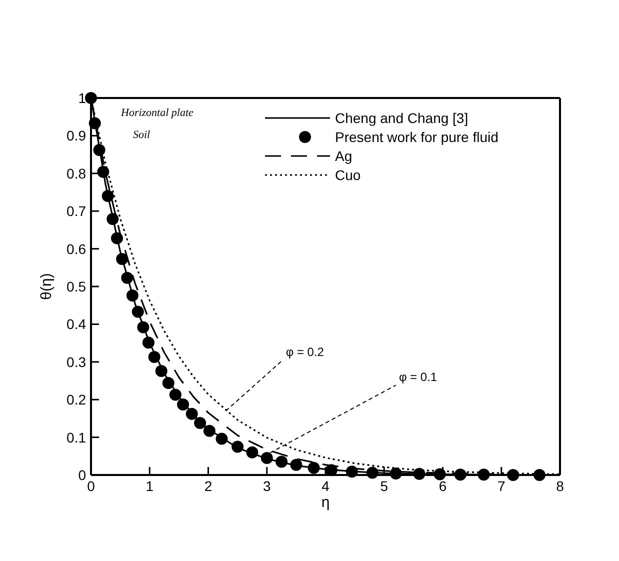 The image size is (619, 561). Describe the element at coordinates (348, 175) in the screenshot. I see `legend-label: Cuo` at that location.